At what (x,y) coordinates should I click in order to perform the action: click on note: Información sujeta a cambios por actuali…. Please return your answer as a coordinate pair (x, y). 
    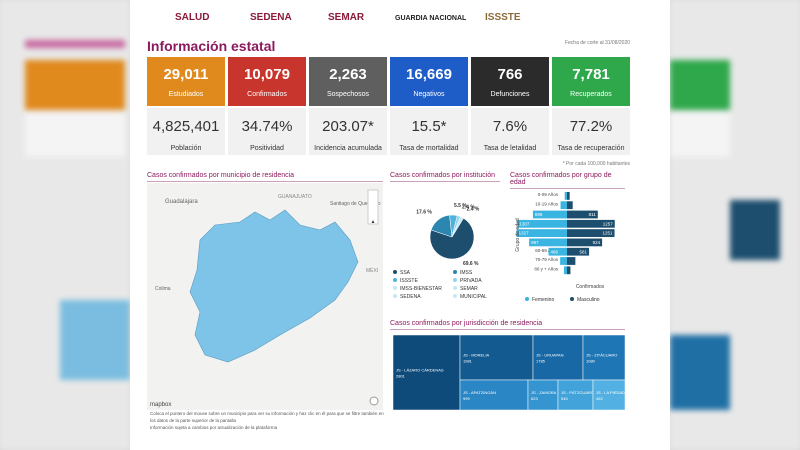
    Looking at the image, I should click on (214, 427).